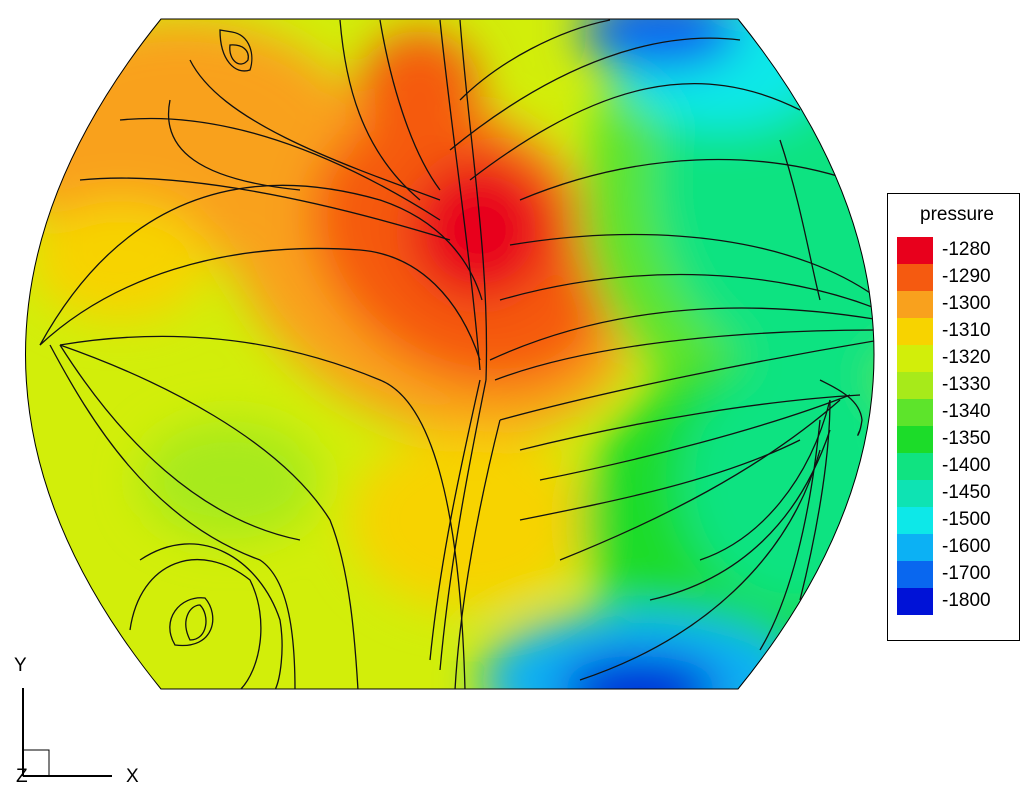 The height and width of the screenshot is (796, 1024). What do you see at coordinates (22, 776) in the screenshot?
I see `z-axis-label: Z` at bounding box center [22, 776].